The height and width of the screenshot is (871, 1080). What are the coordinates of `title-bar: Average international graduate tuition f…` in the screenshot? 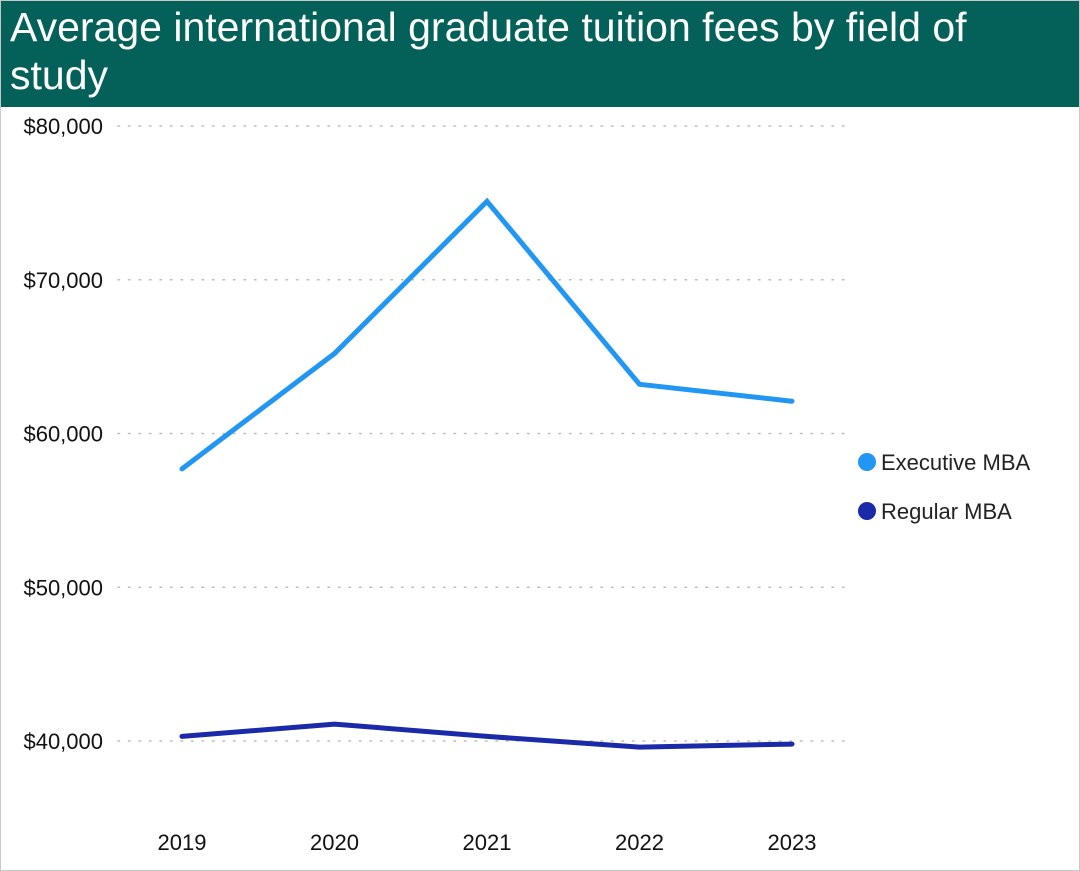 It's located at (540, 54).